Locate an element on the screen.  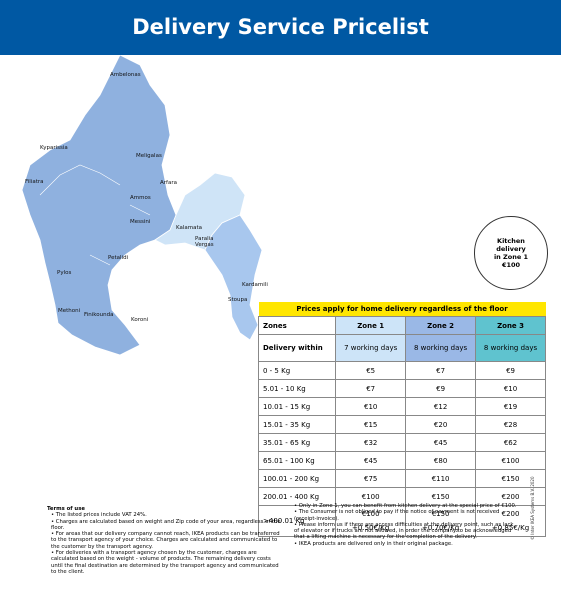
place-label: Filiatra is located at coordinates (34, 182).